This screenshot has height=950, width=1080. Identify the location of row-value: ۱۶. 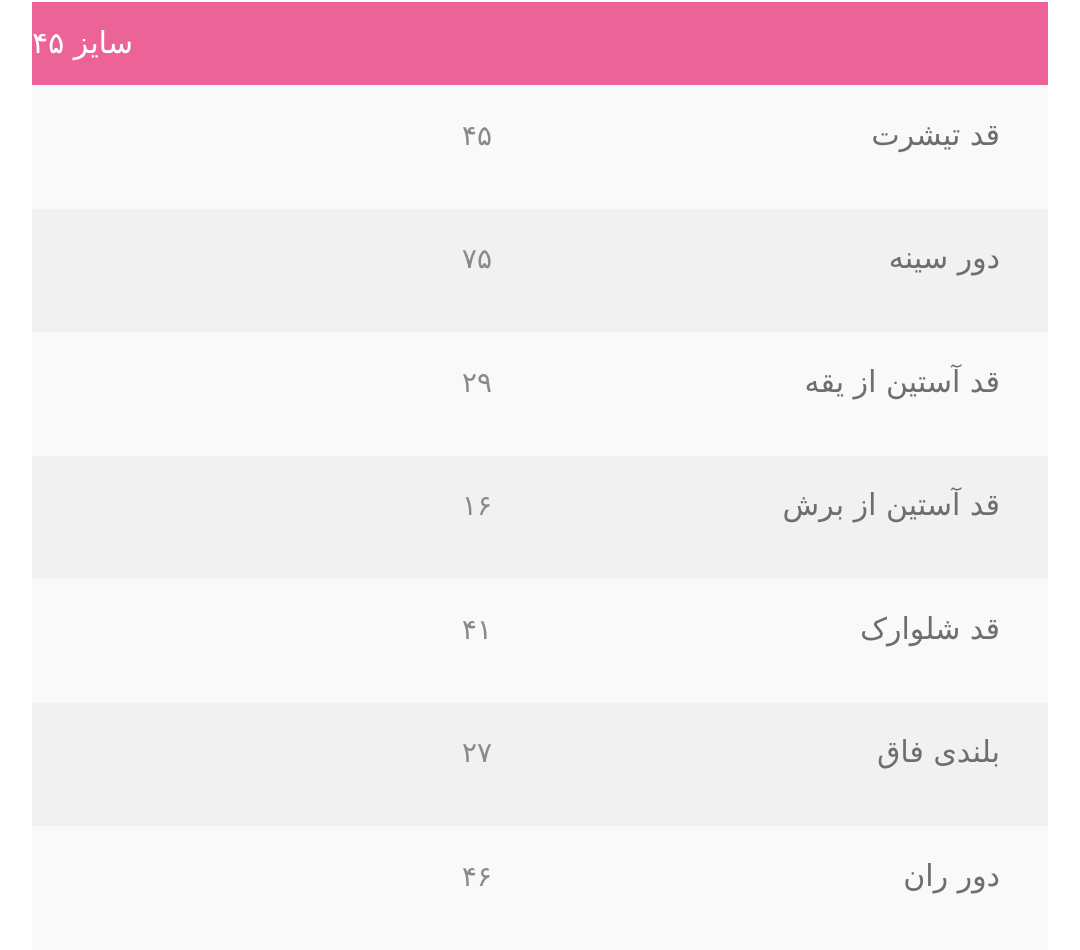
(476, 505).